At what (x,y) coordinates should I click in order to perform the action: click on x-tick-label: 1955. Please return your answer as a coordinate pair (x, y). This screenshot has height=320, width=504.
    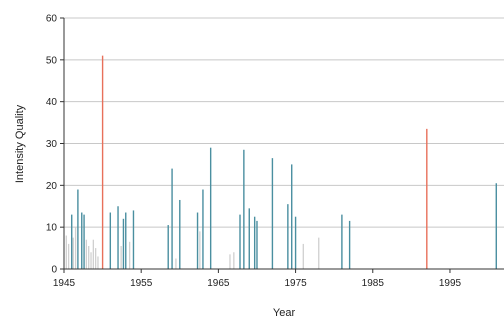
    Looking at the image, I should click on (141, 283).